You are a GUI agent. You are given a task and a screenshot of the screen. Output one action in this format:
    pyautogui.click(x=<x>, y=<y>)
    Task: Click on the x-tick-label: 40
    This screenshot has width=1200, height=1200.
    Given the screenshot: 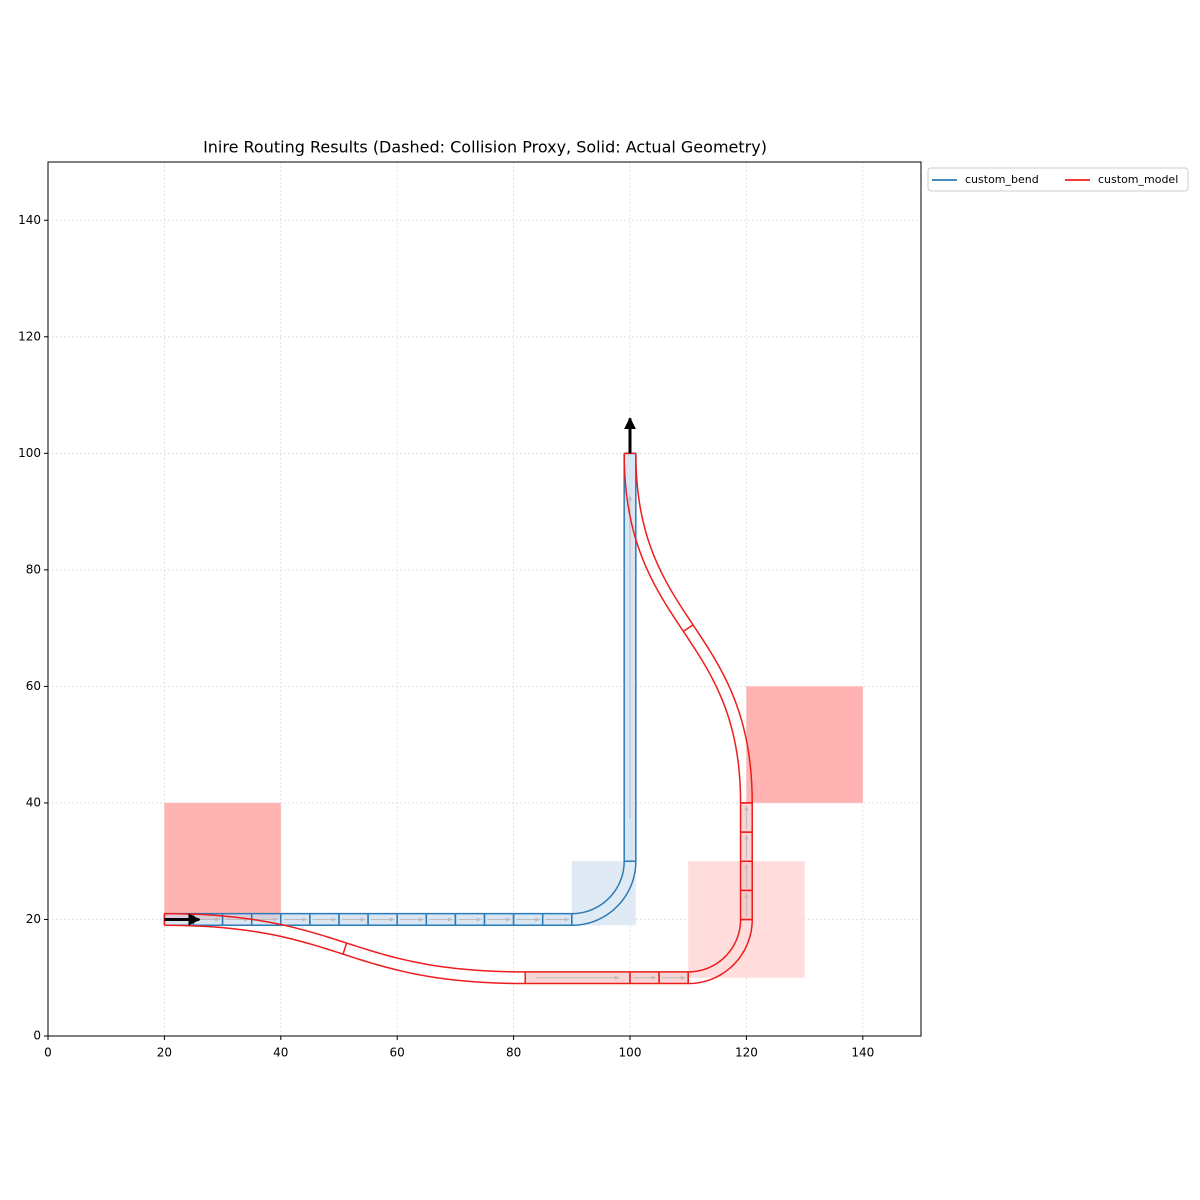 What is the action you would take?
    pyautogui.click(x=280, y=1053)
    